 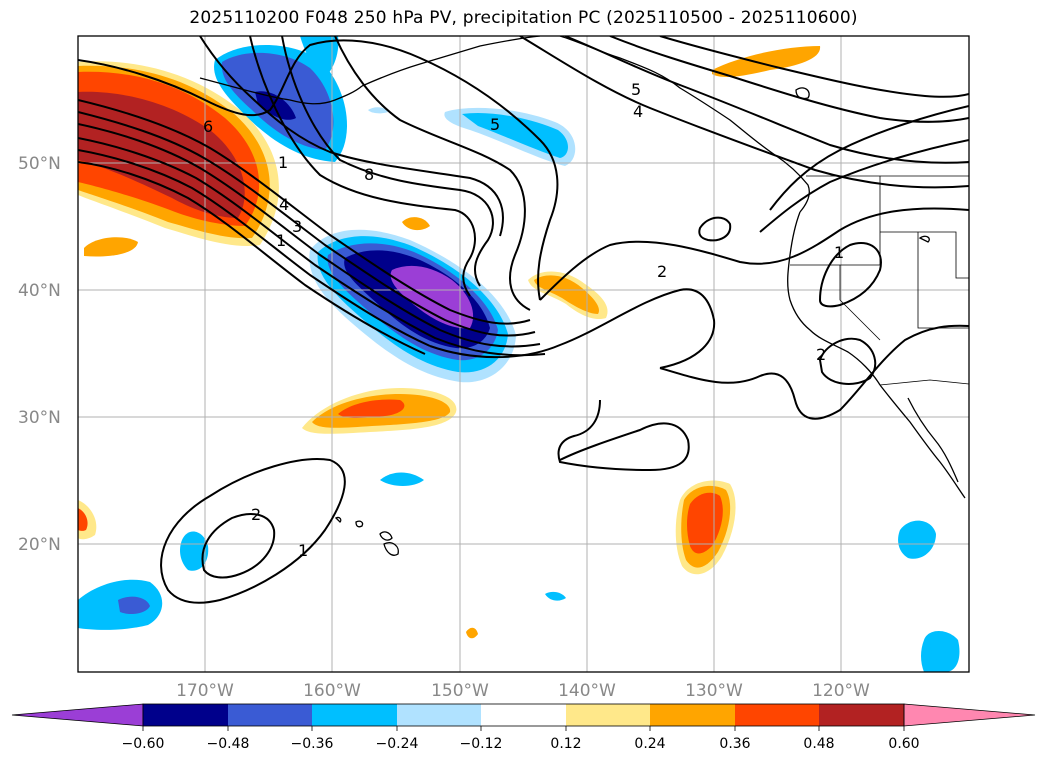 What do you see at coordinates (39, 418) in the screenshot?
I see `lat-label-30n: 30°N` at bounding box center [39, 418].